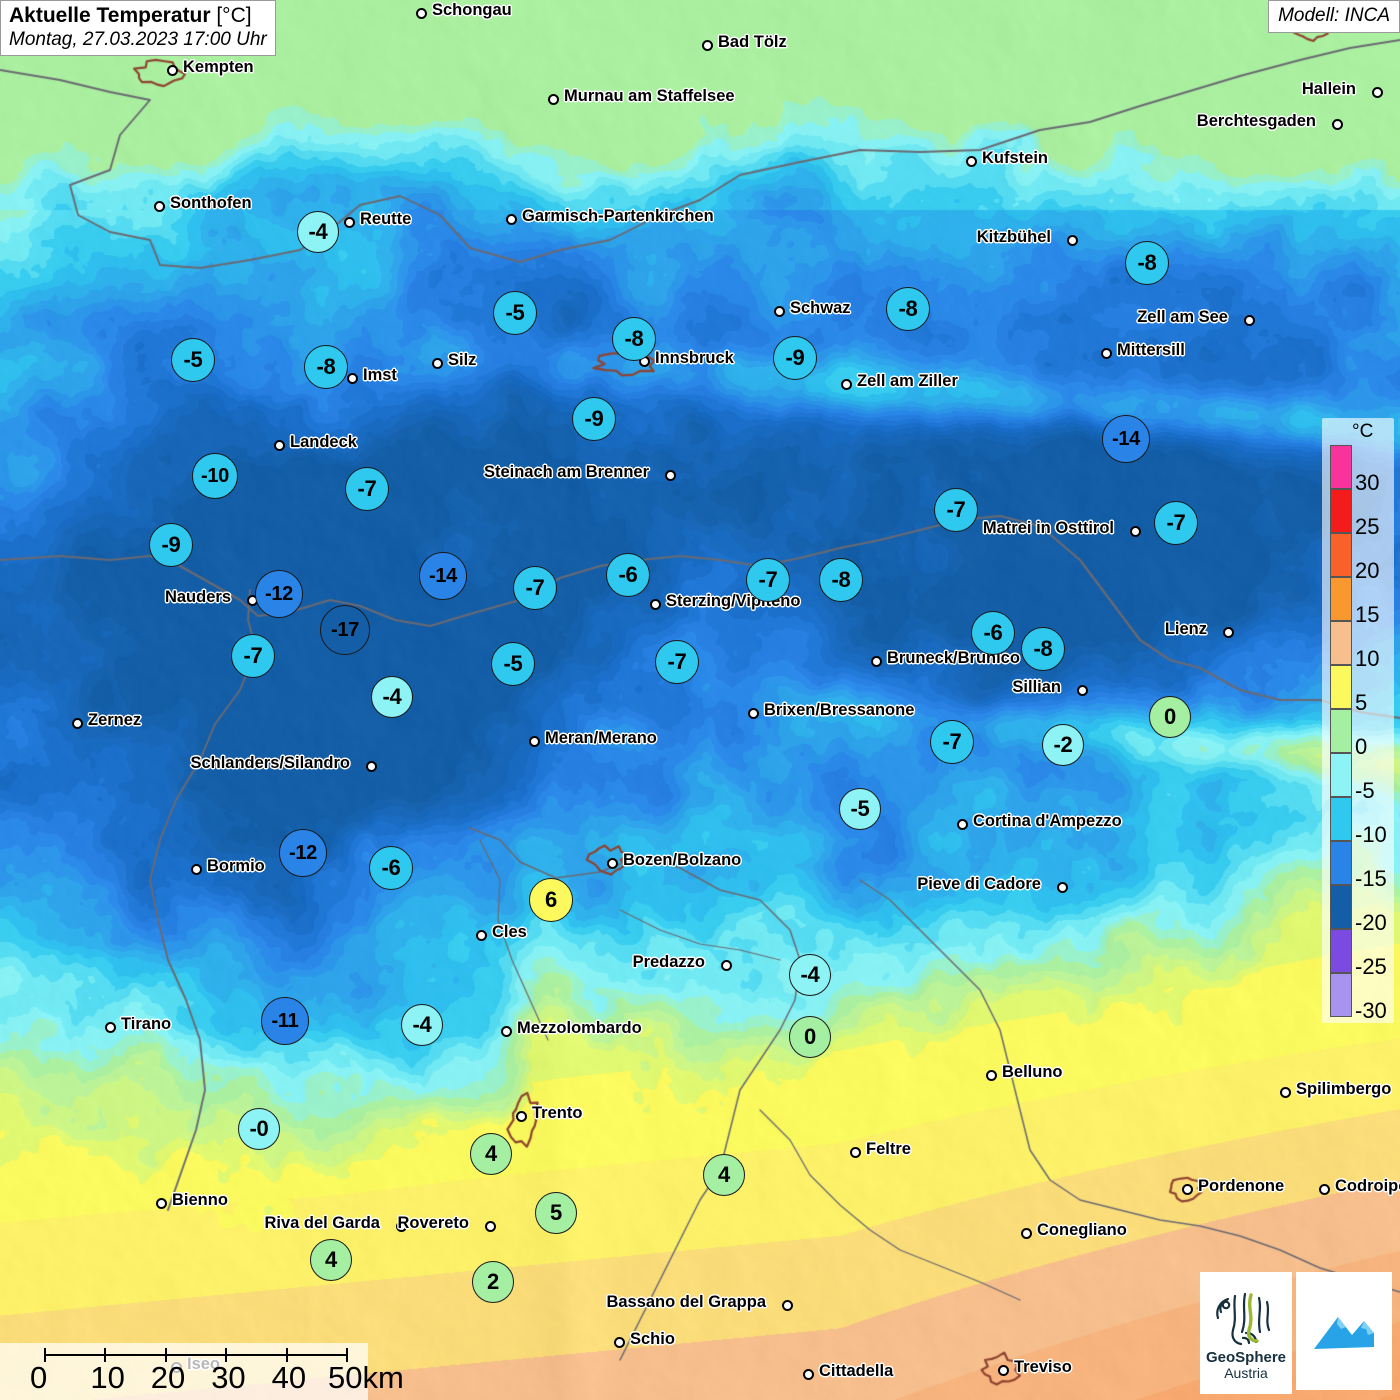  Describe the element at coordinates (138, 39) in the screenshot. I see `map-datetime: Montag, 27.03.2023 17:00 Uhr` at that location.